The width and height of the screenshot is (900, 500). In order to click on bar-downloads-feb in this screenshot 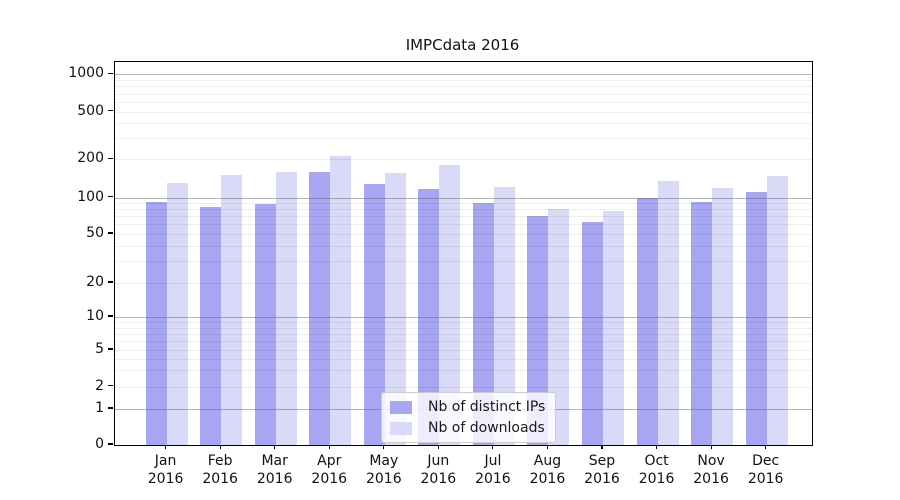, I will do `click(232, 310)`.